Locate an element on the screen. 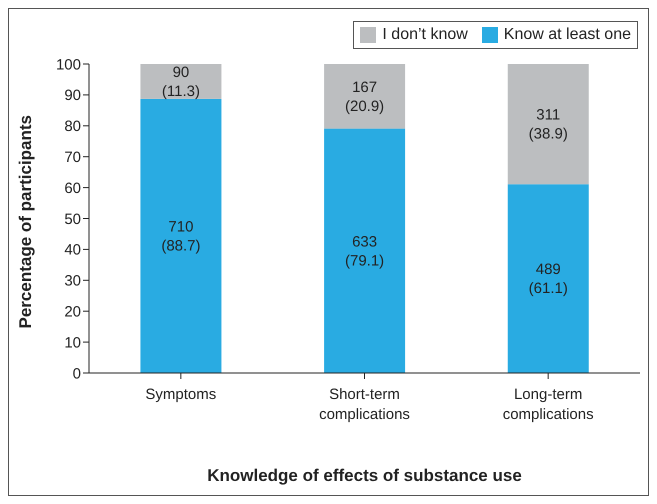 This screenshot has height=504, width=657. y-tick-label: 10 is located at coordinates (72, 343).